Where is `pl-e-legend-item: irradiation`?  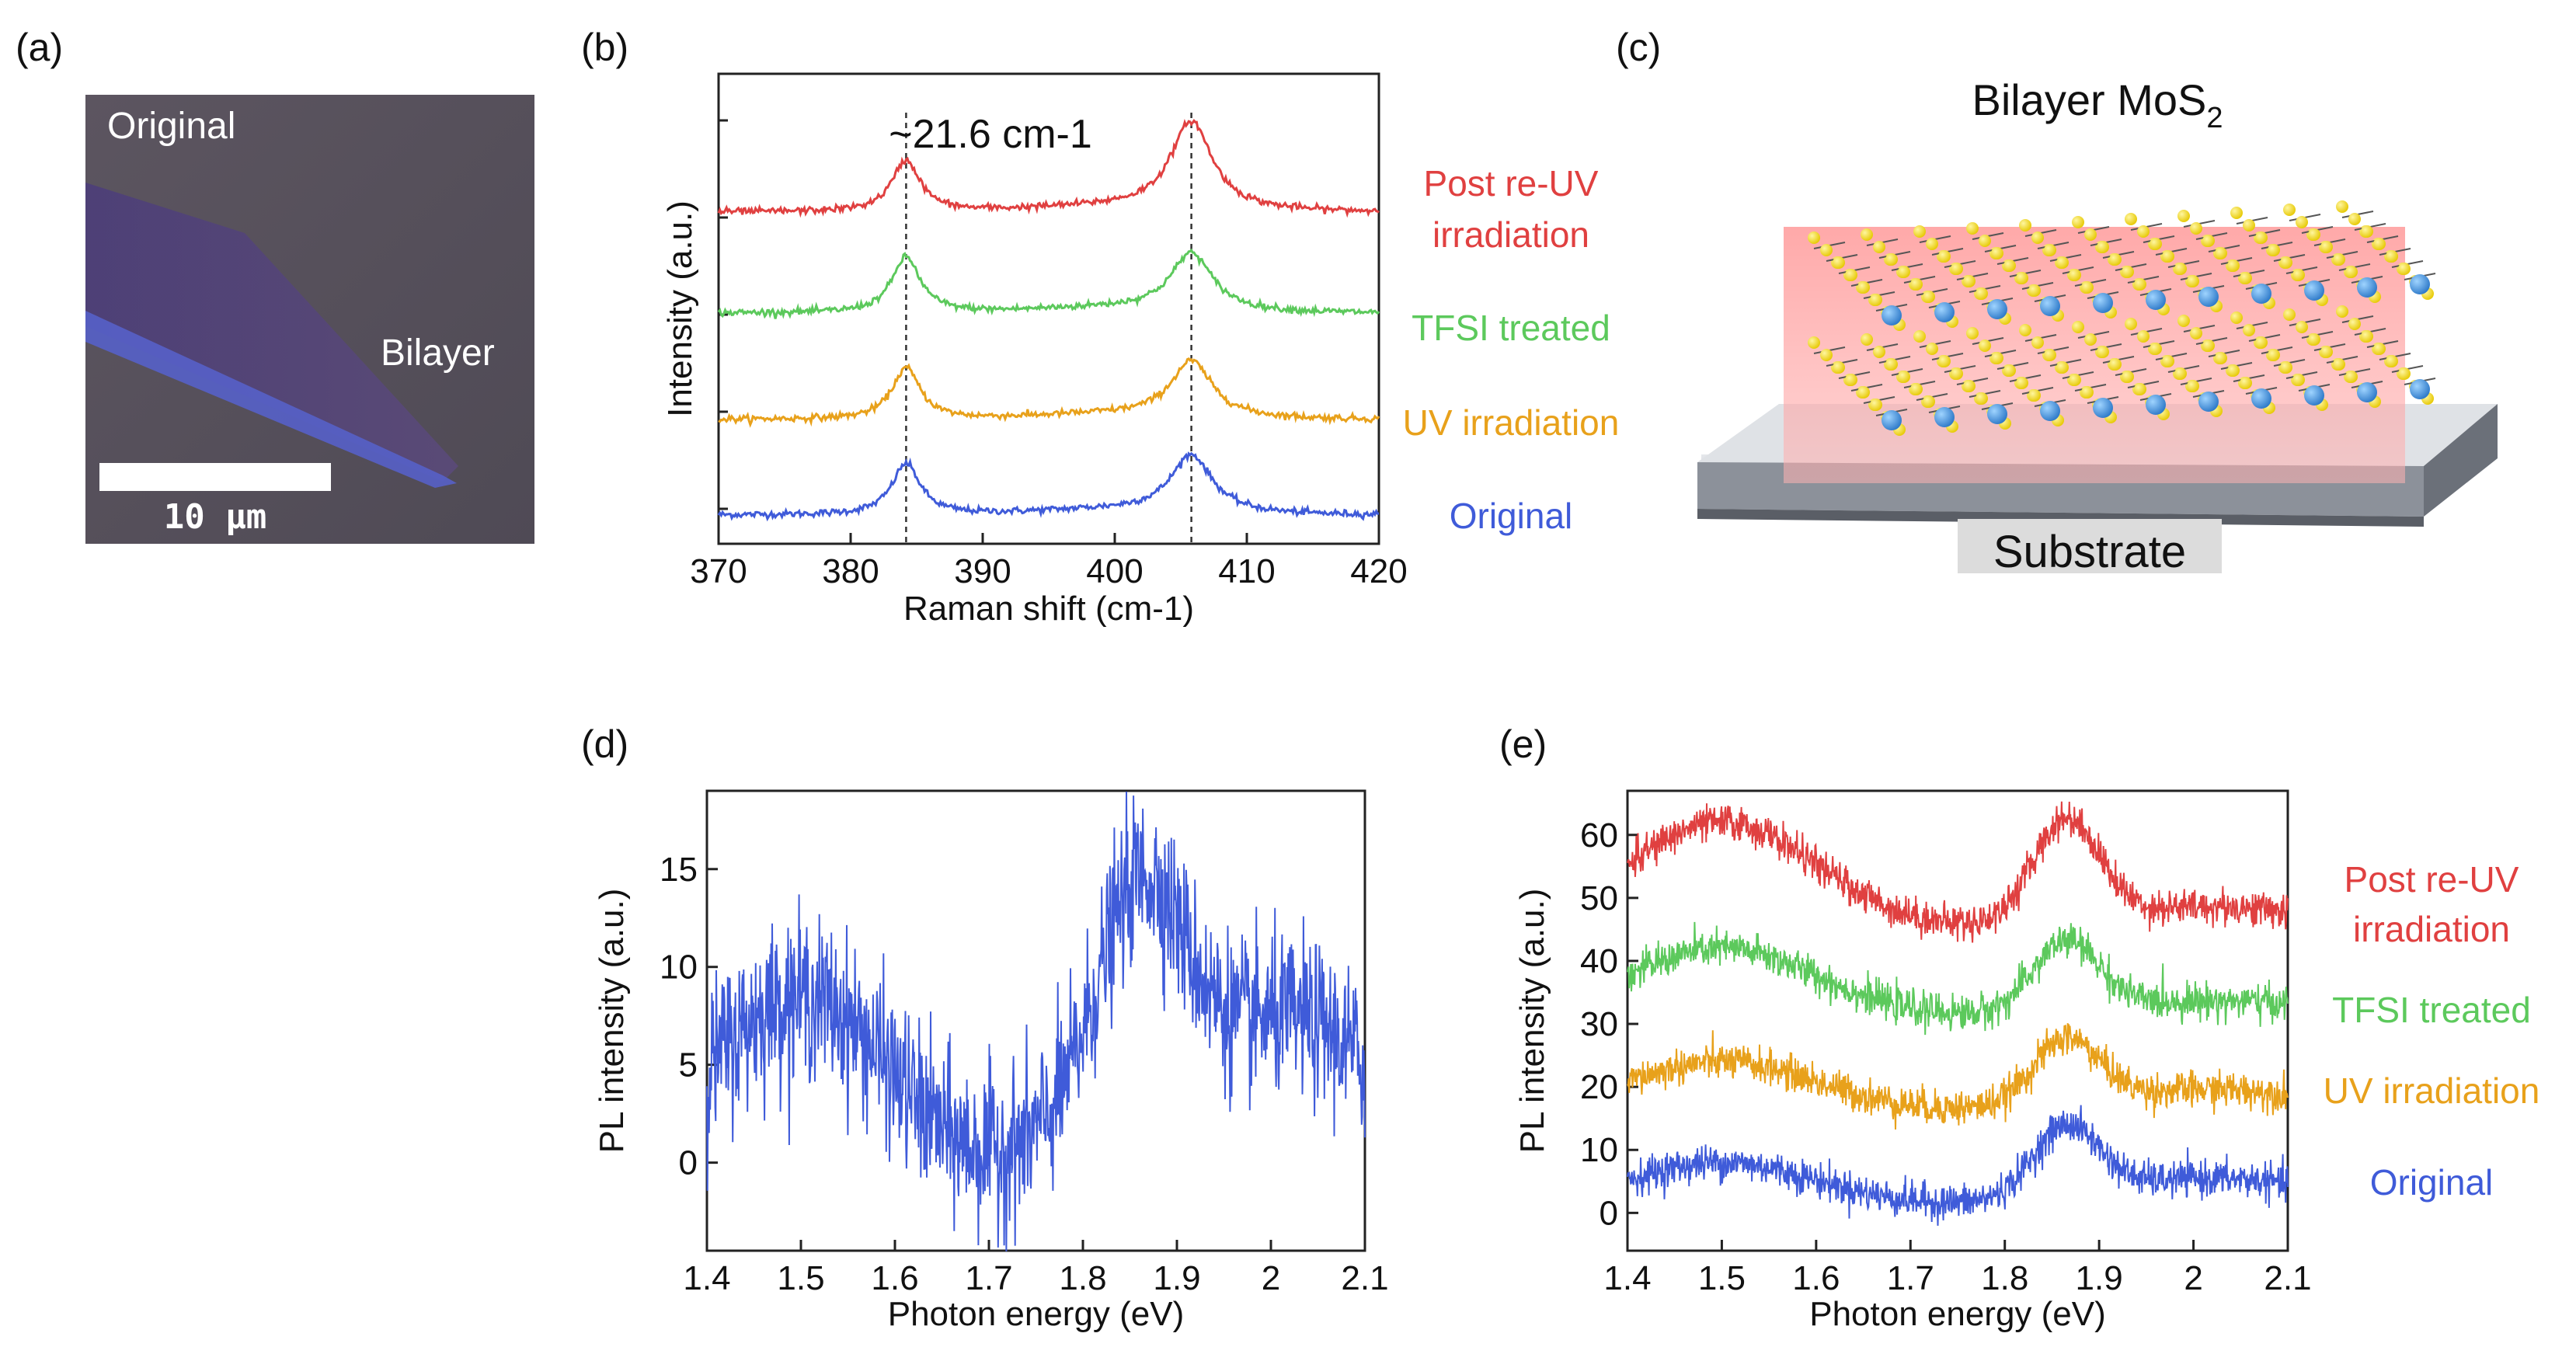 pl-e-legend-item: irradiation is located at coordinates (2431, 929).